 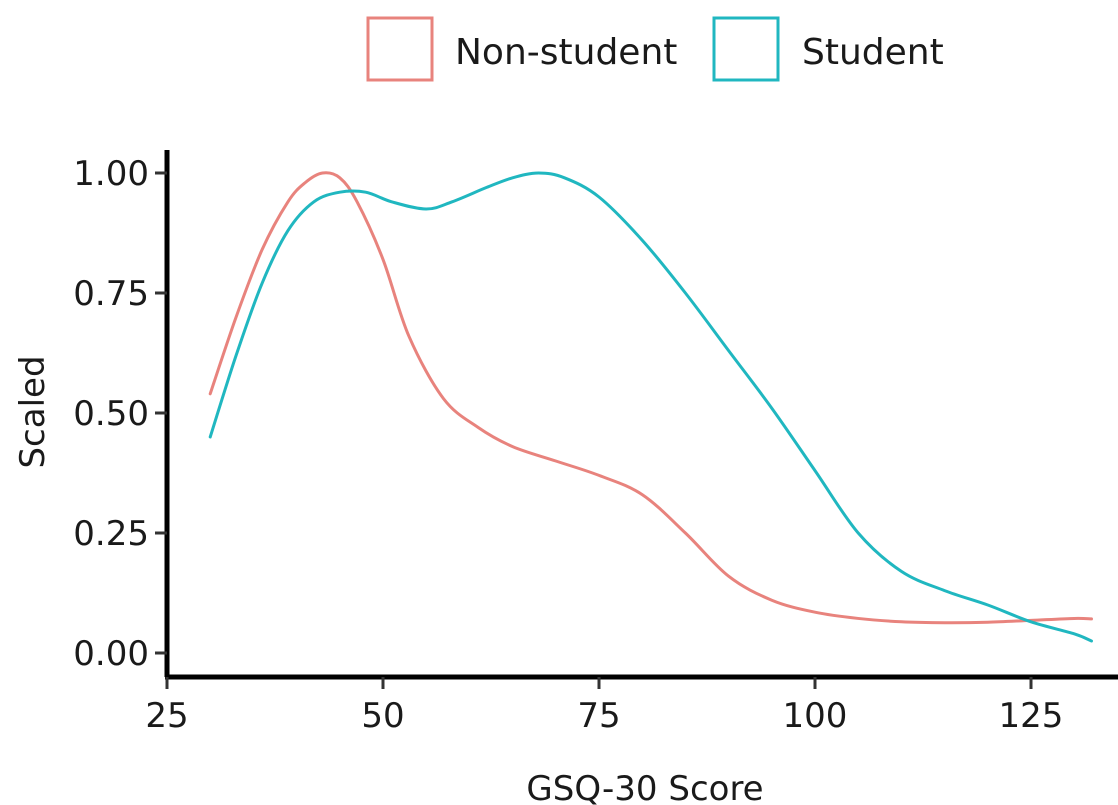 I want to click on legend-key-student, so click(x=746, y=49).